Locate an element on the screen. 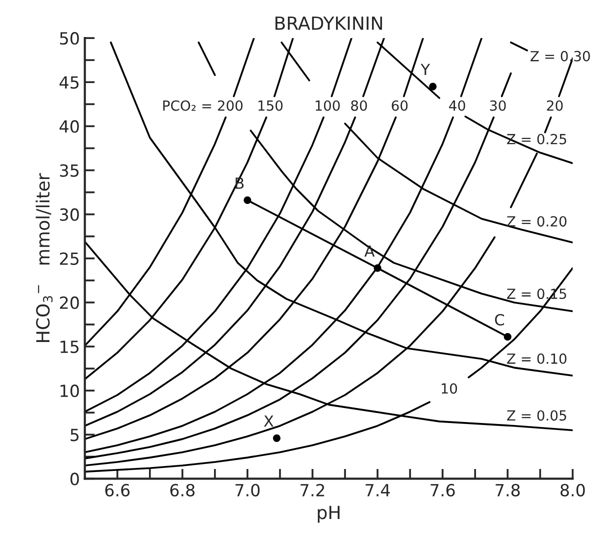 The image size is (606, 544). x-tick-label: 7.8 is located at coordinates (508, 490).